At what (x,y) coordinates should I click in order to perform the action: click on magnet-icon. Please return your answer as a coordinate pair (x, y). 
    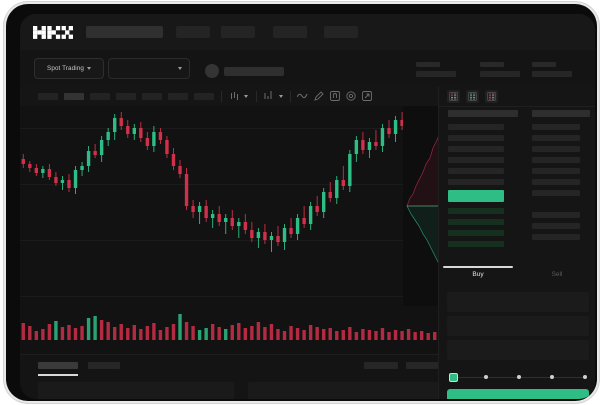
    Looking at the image, I should click on (335, 96).